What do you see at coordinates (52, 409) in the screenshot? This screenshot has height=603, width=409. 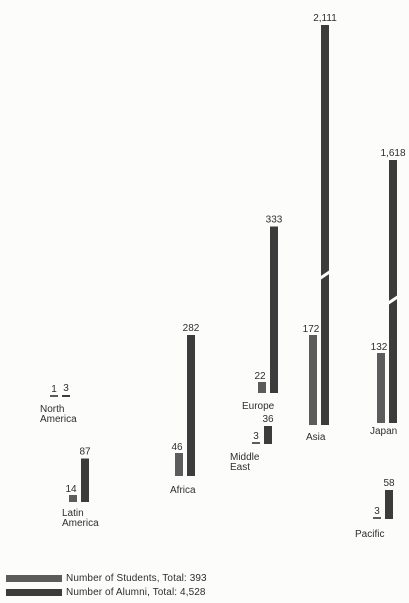 I see `region-label-north-america: North` at bounding box center [52, 409].